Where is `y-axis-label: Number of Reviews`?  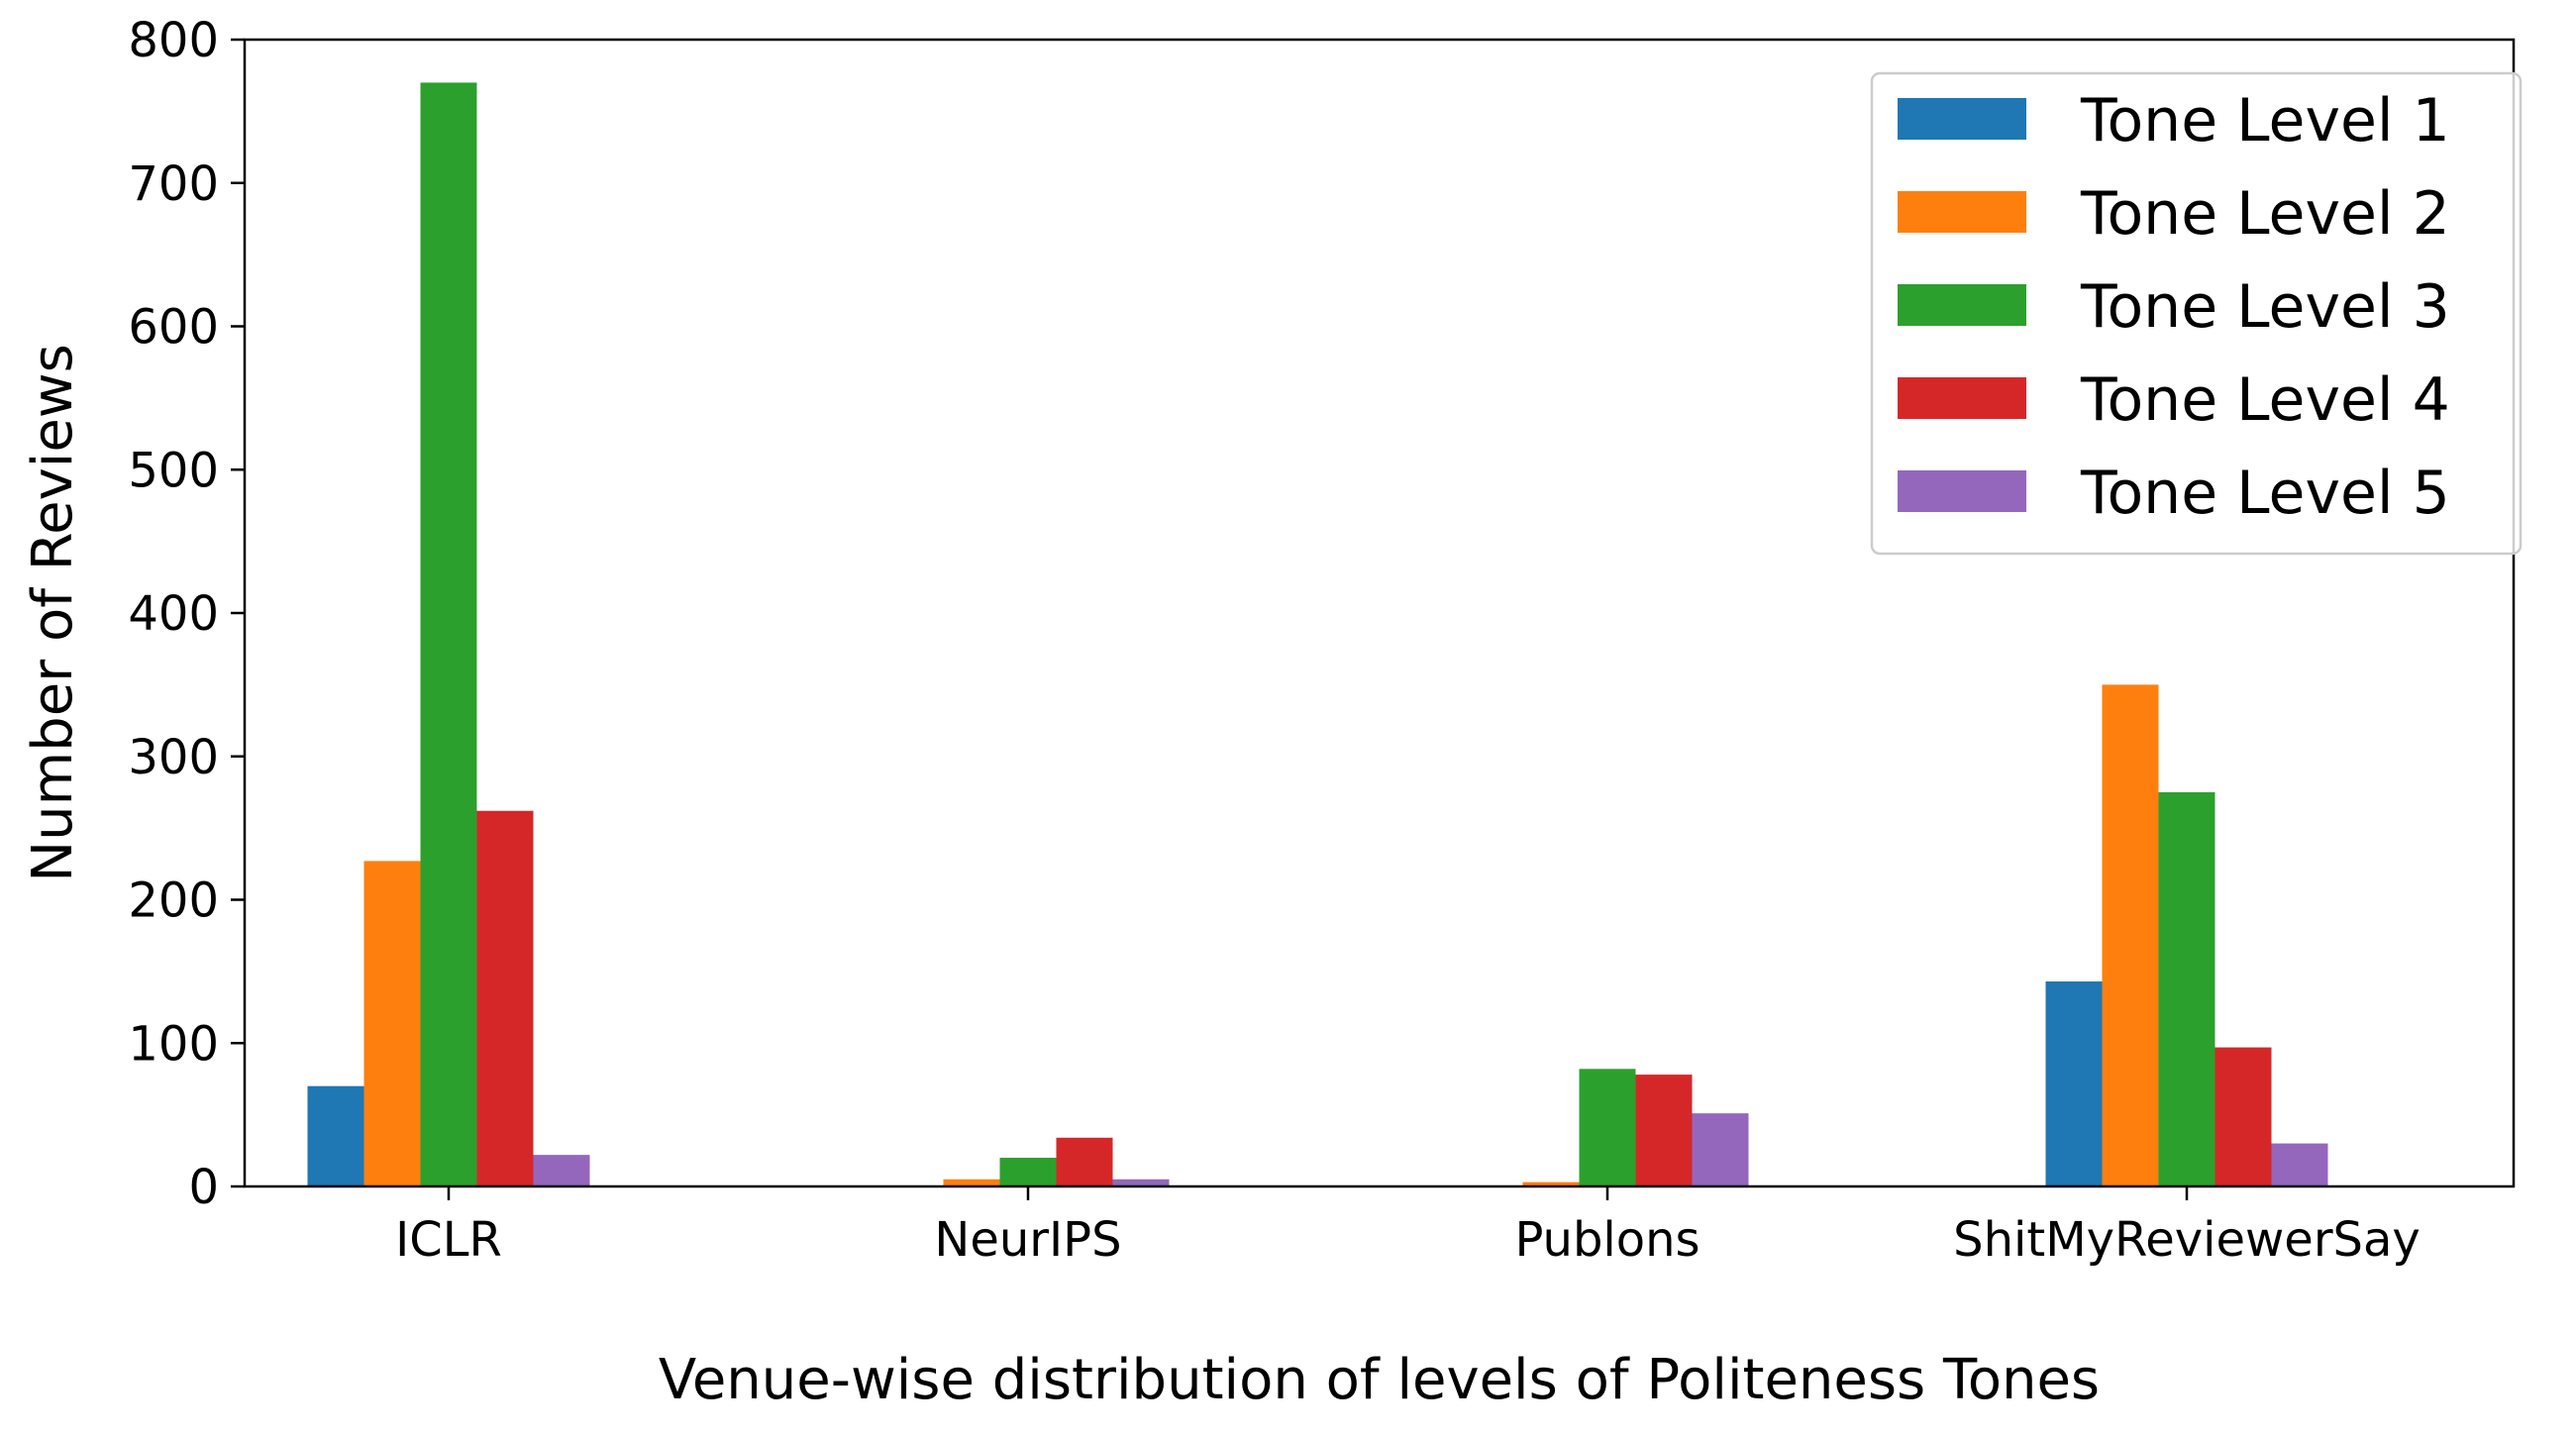 y-axis-label: Number of Reviews is located at coordinates (53, 613).